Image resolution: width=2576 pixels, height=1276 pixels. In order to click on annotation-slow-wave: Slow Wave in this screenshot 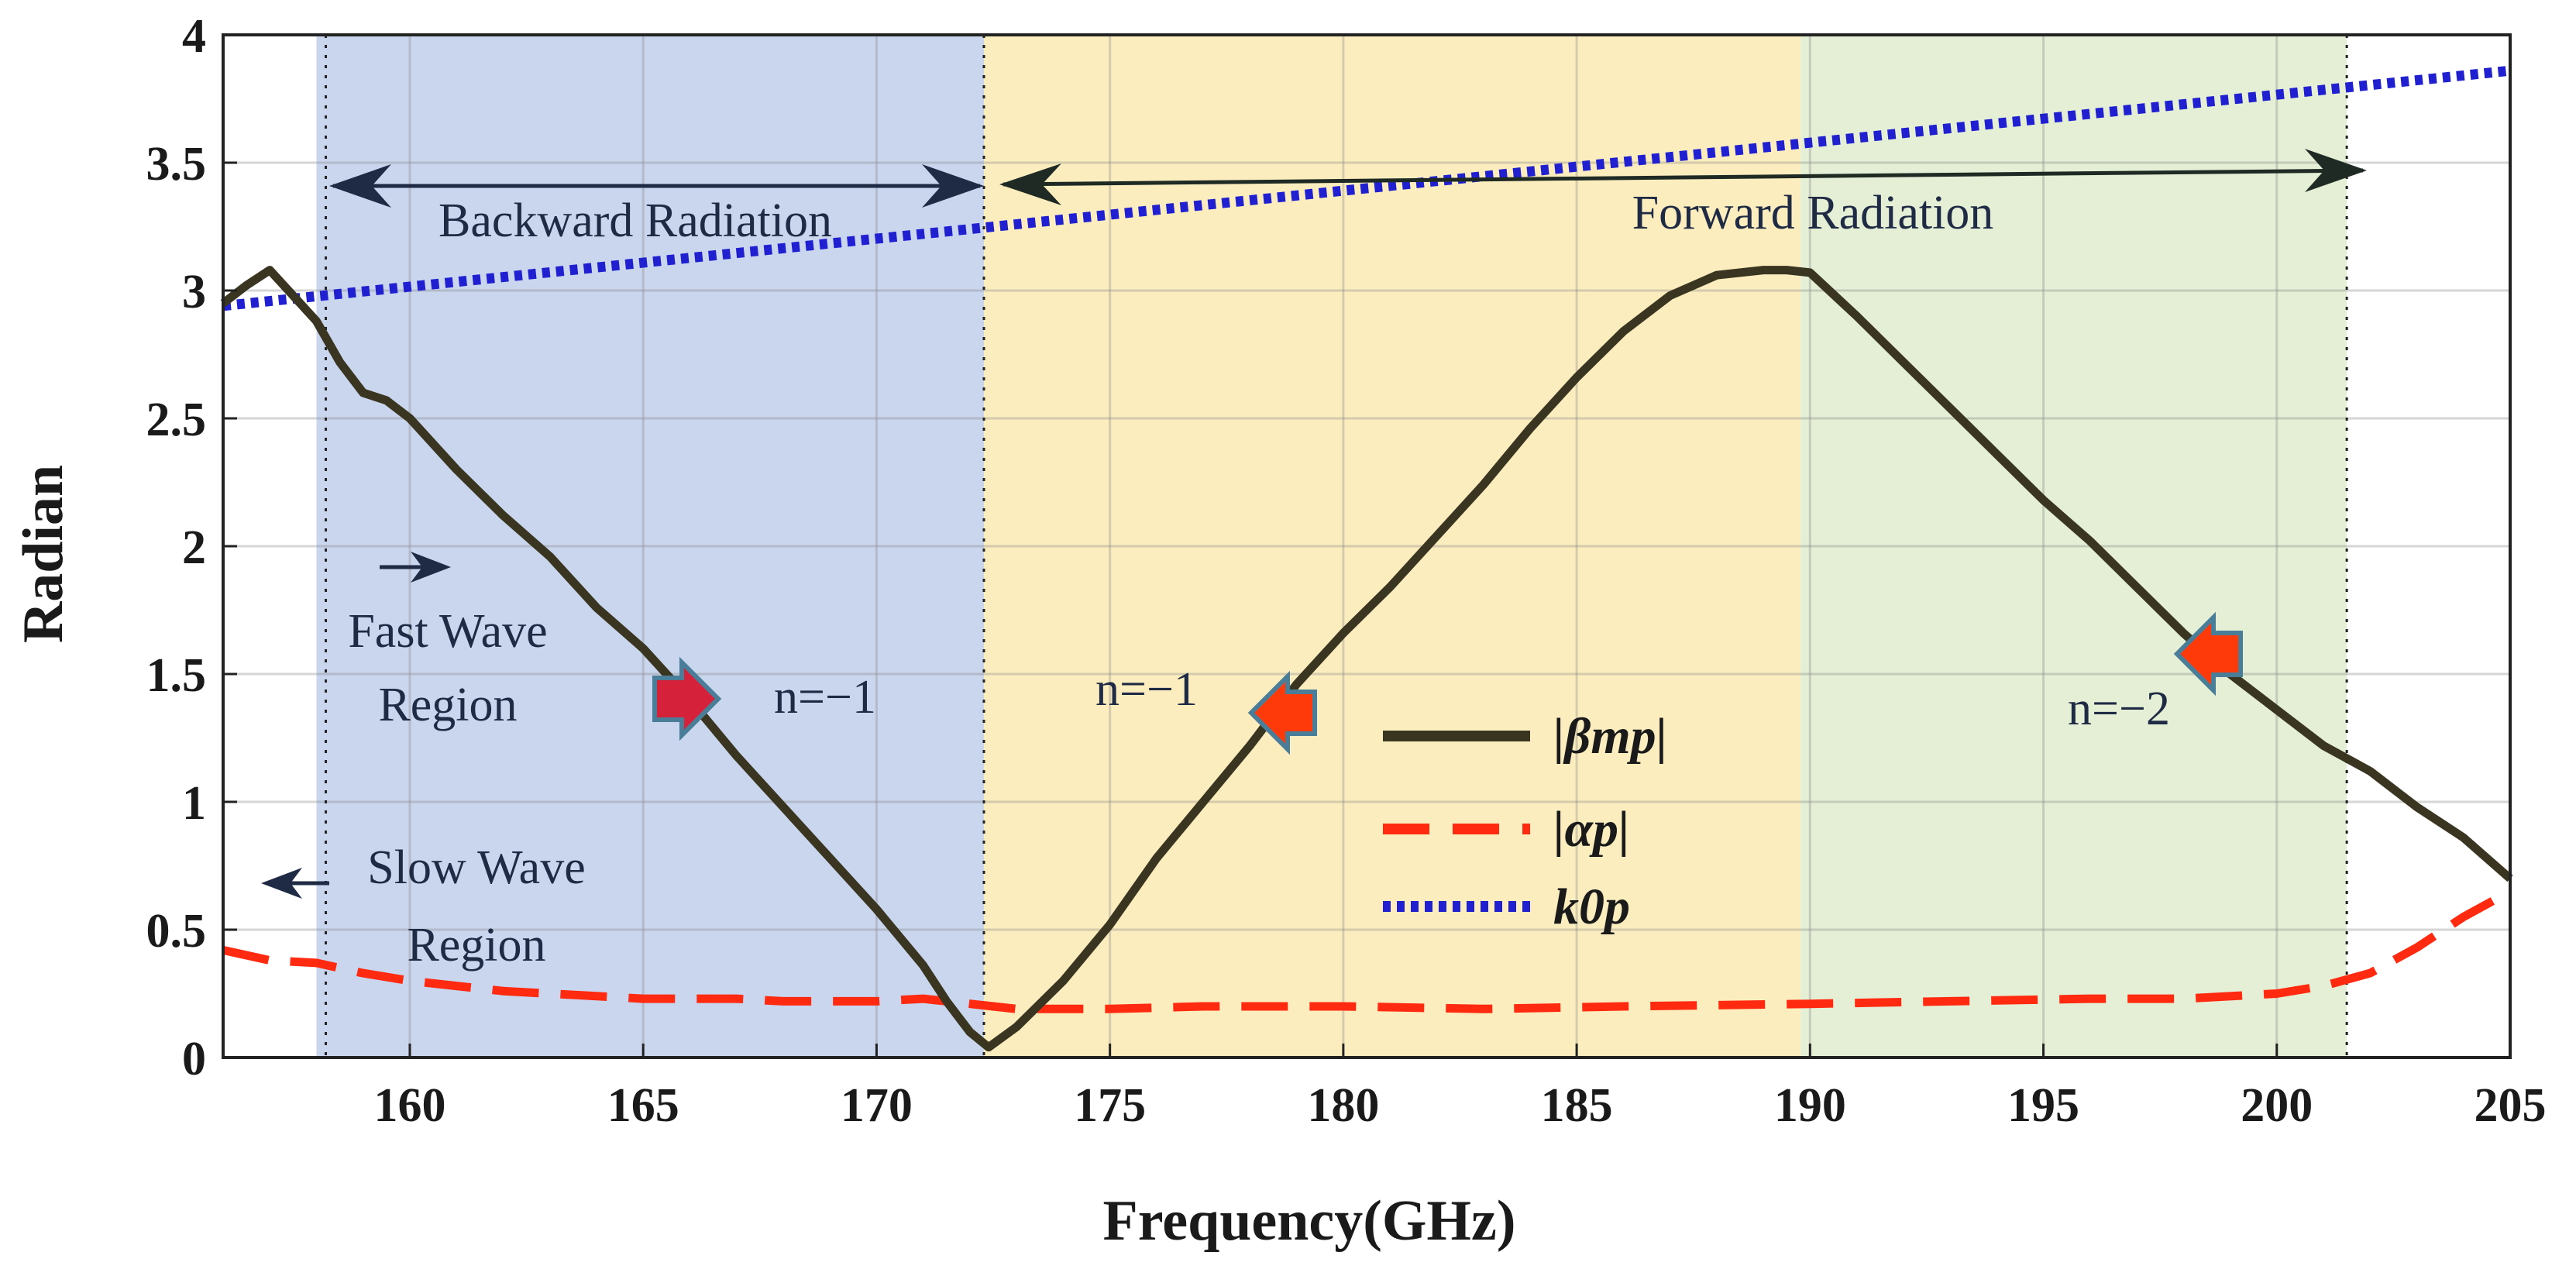, I will do `click(476, 868)`.